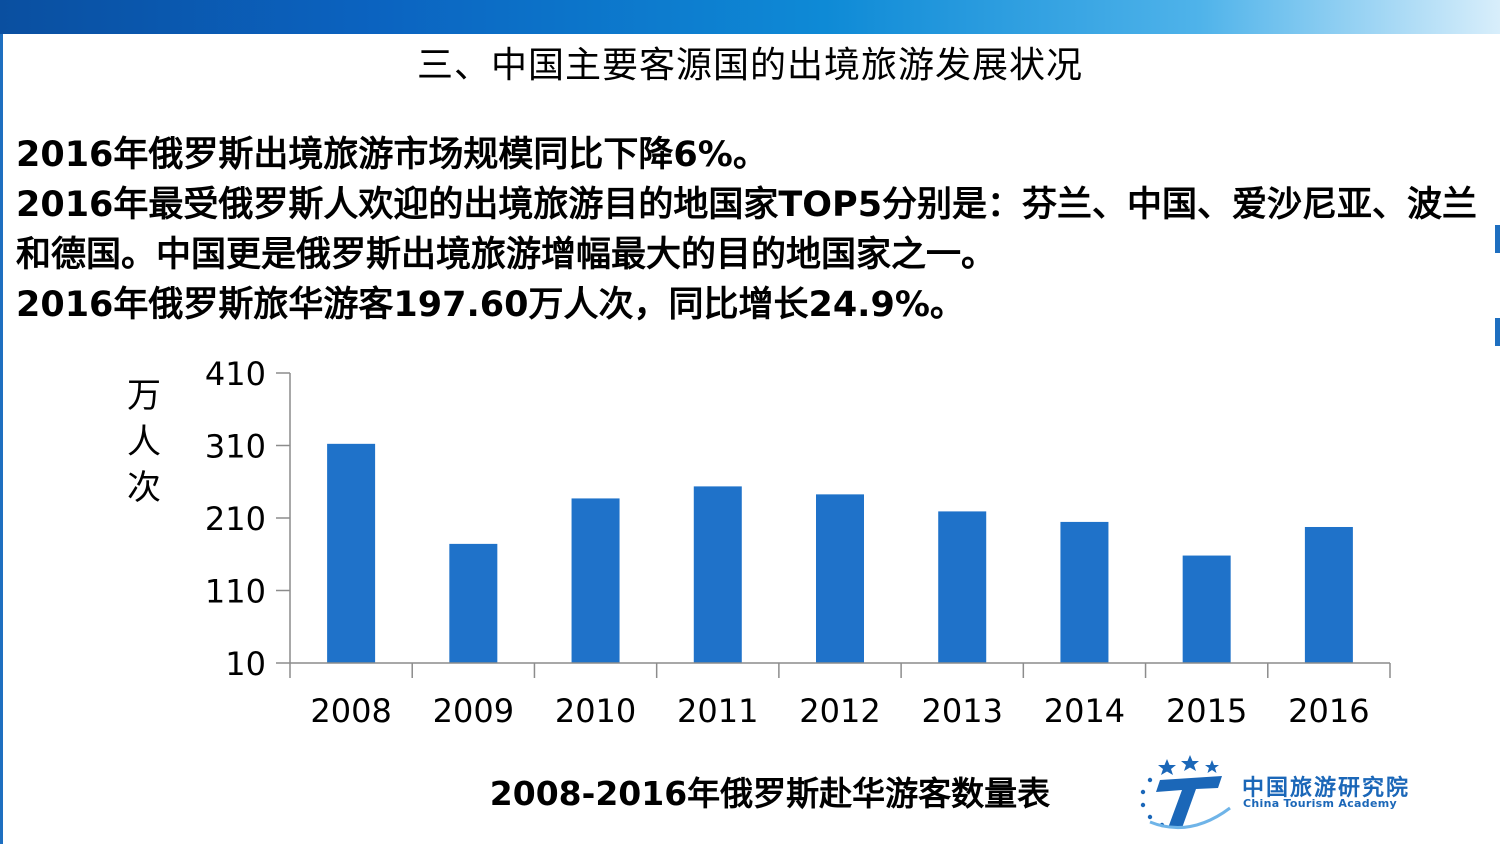  What do you see at coordinates (235, 592) in the screenshot?
I see `y-tick-label: 110` at bounding box center [235, 592].